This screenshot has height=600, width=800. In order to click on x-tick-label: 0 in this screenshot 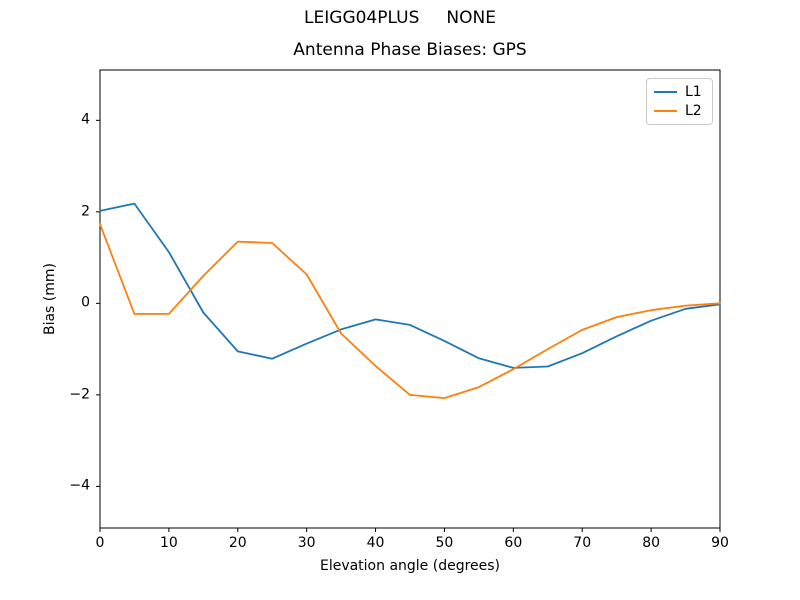, I will do `click(100, 543)`.